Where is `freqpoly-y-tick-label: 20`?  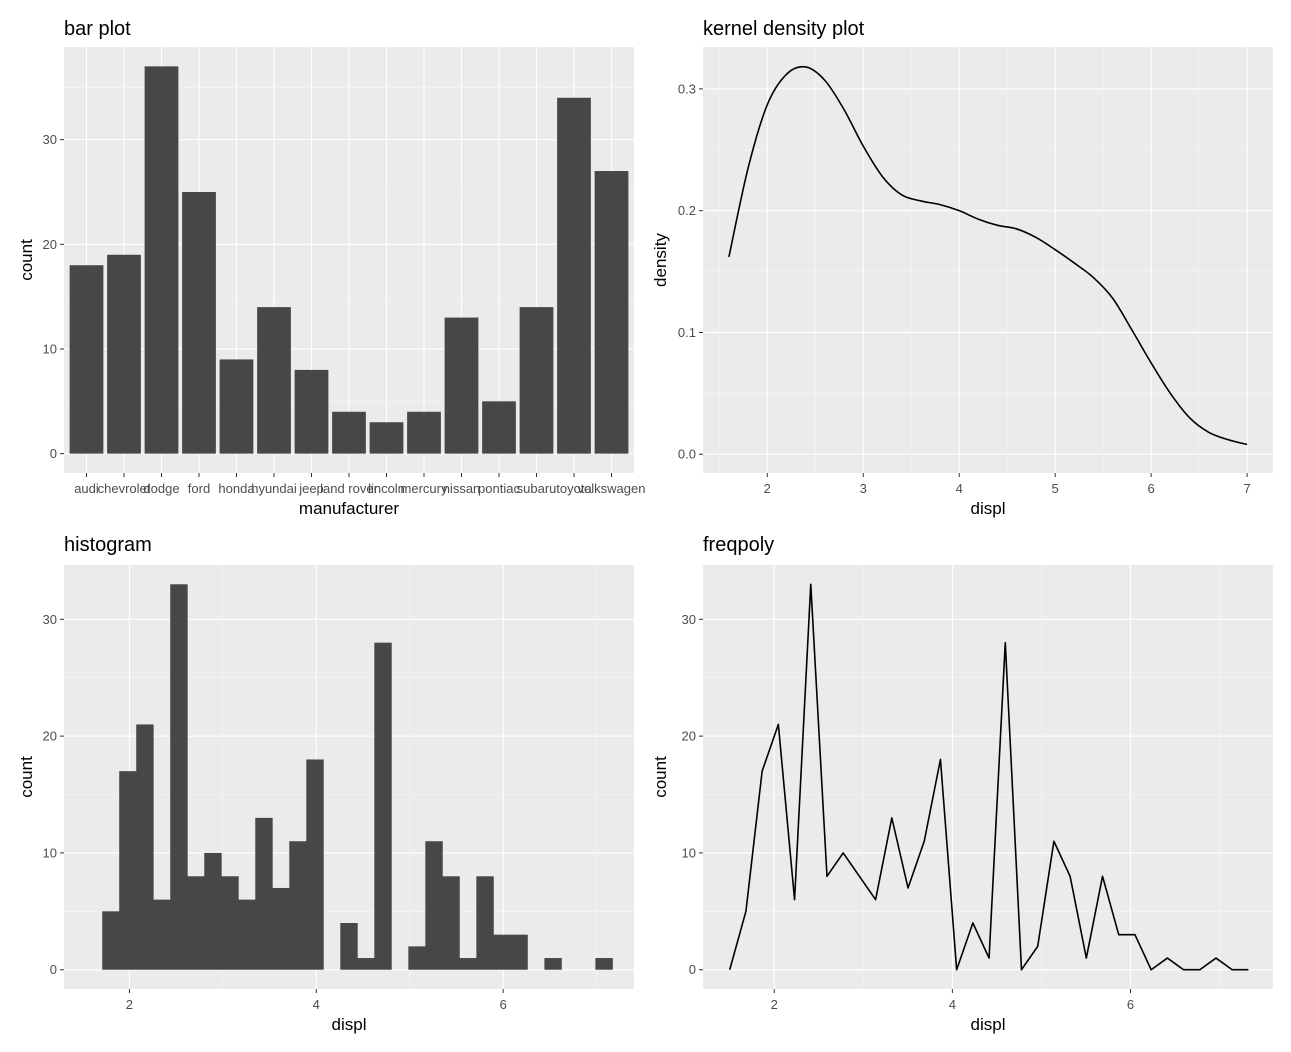
freqpoly-y-tick-label: 20 is located at coordinates (689, 736).